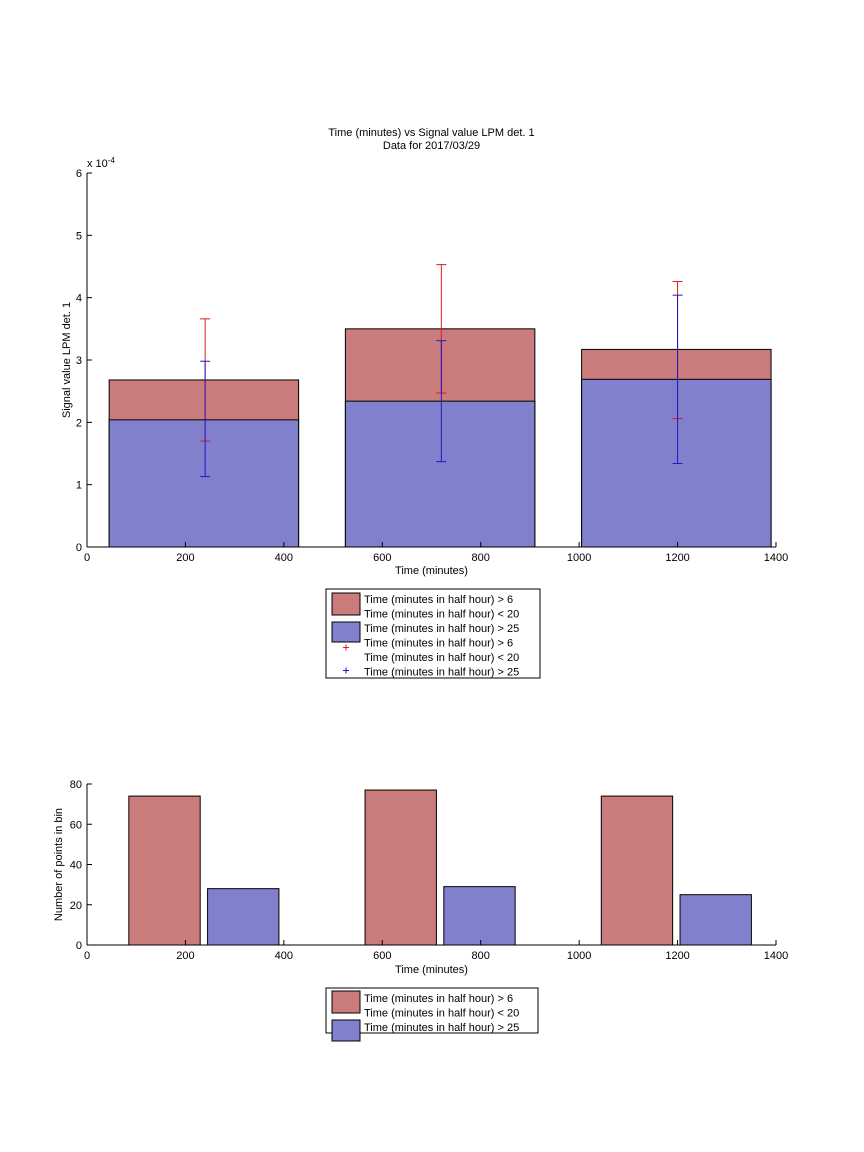 Image resolution: width=864 pixels, height=1152 pixels. Describe the element at coordinates (101, 163) in the screenshot. I see `chart1-y-exponent: x 10-4` at that location.